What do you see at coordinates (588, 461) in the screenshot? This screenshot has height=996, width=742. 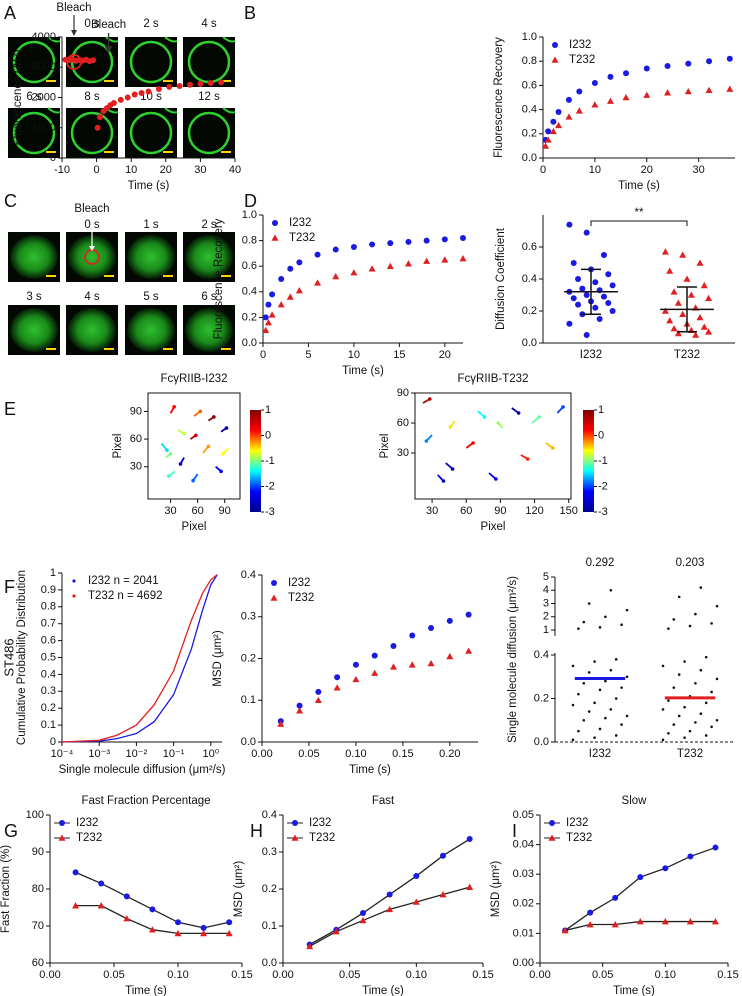 I see `colorbar` at bounding box center [588, 461].